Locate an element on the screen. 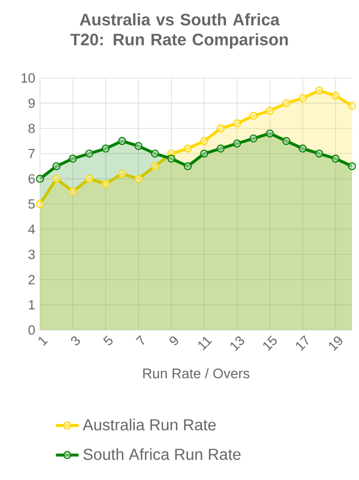 This screenshot has width=359, height=480. x-tick-label: 15 is located at coordinates (270, 343).